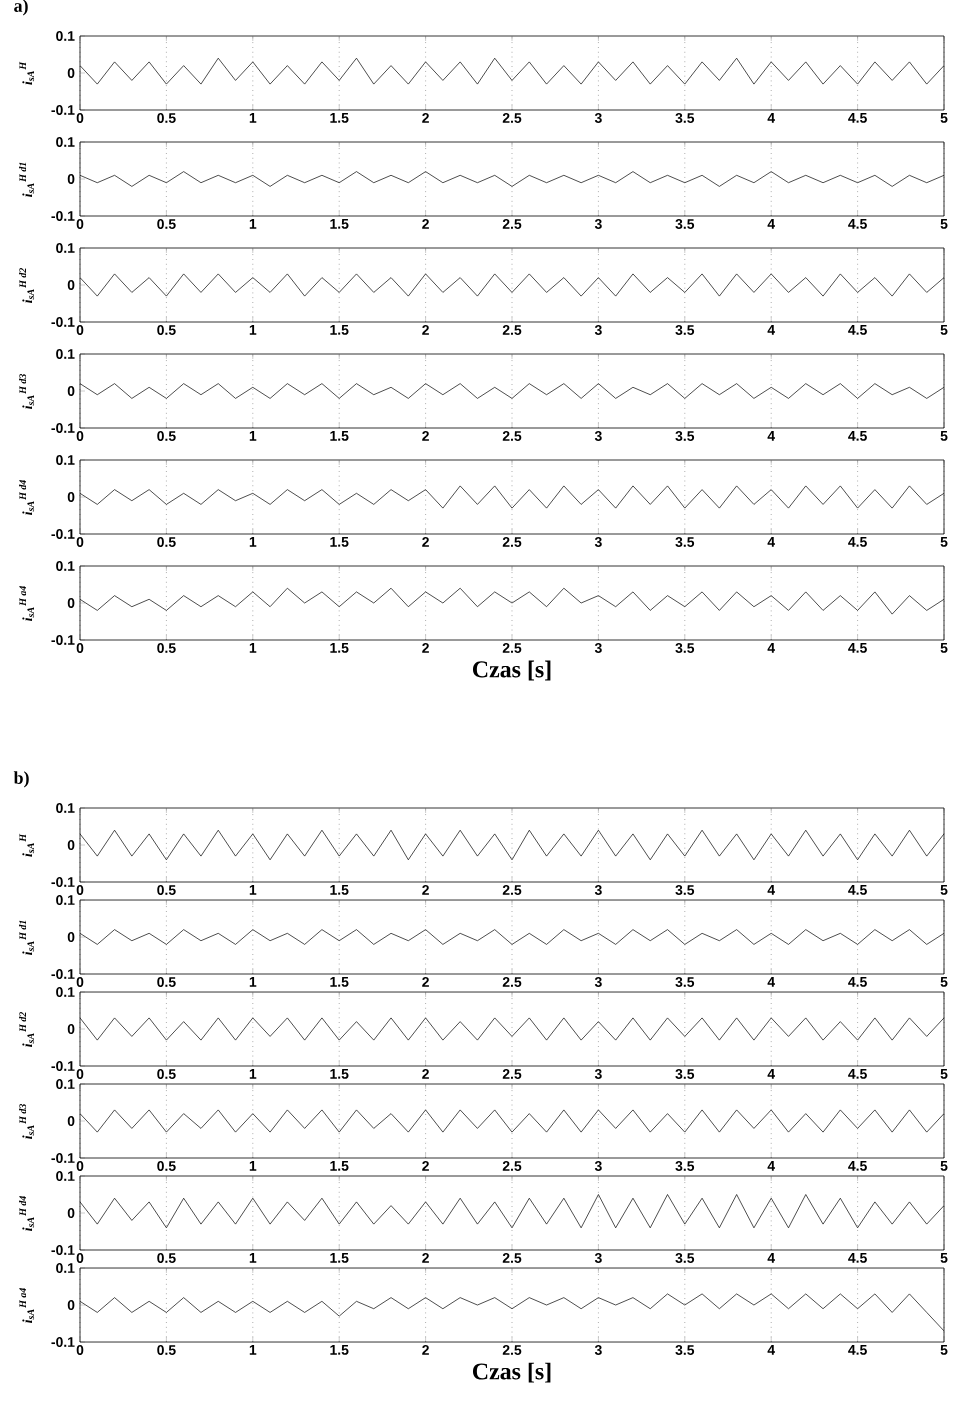 This screenshot has width=960, height=1414. I want to click on chart-title: b), so click(21, 779).